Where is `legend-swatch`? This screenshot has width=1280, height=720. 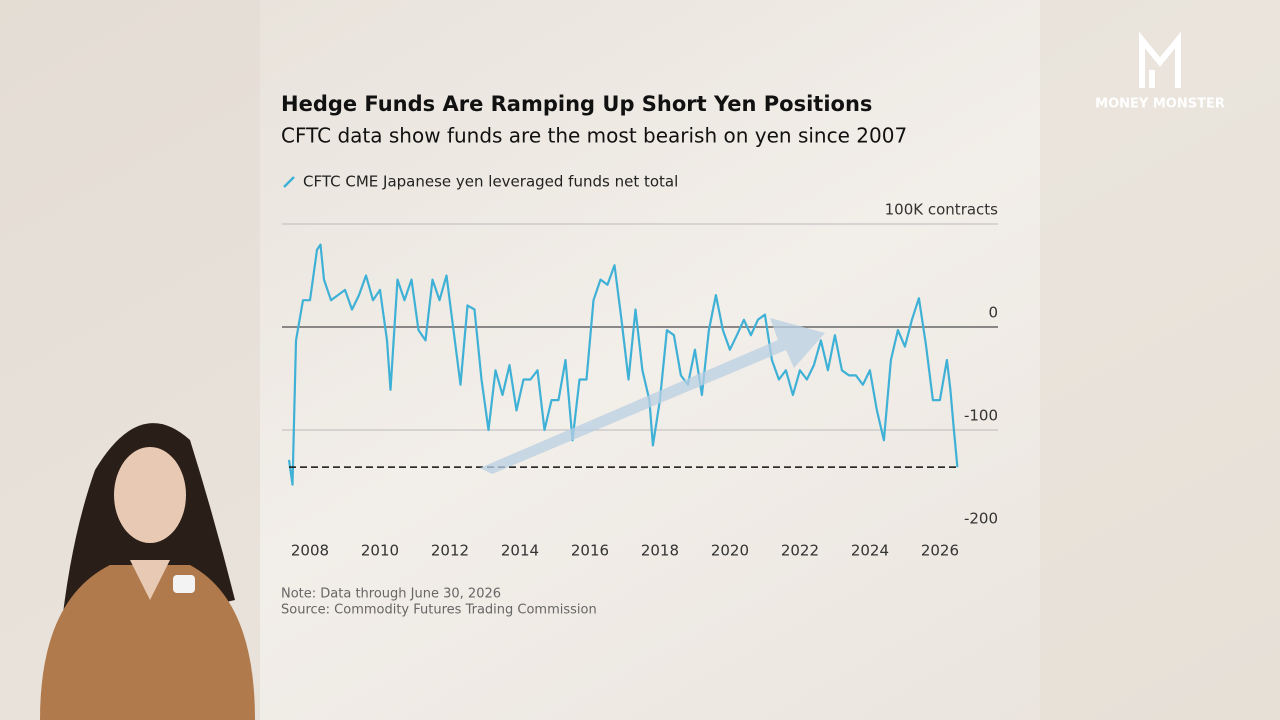
legend-swatch is located at coordinates (289, 182).